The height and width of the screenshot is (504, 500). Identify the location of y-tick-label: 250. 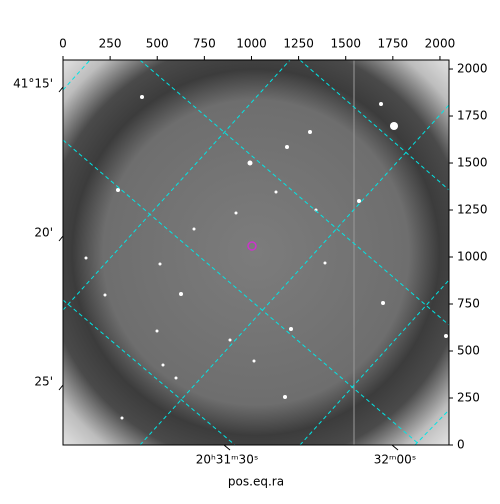
(468, 398).